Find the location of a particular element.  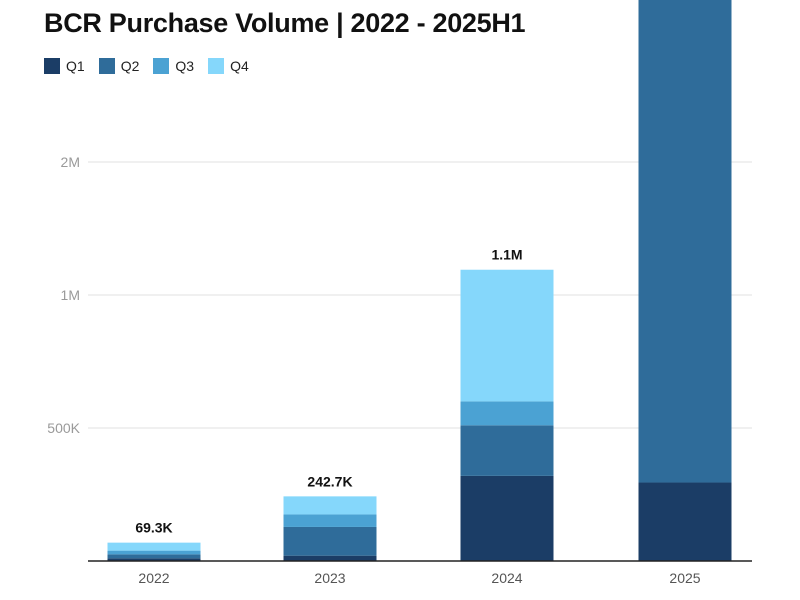

total-label: 69.3K is located at coordinates (153, 528).